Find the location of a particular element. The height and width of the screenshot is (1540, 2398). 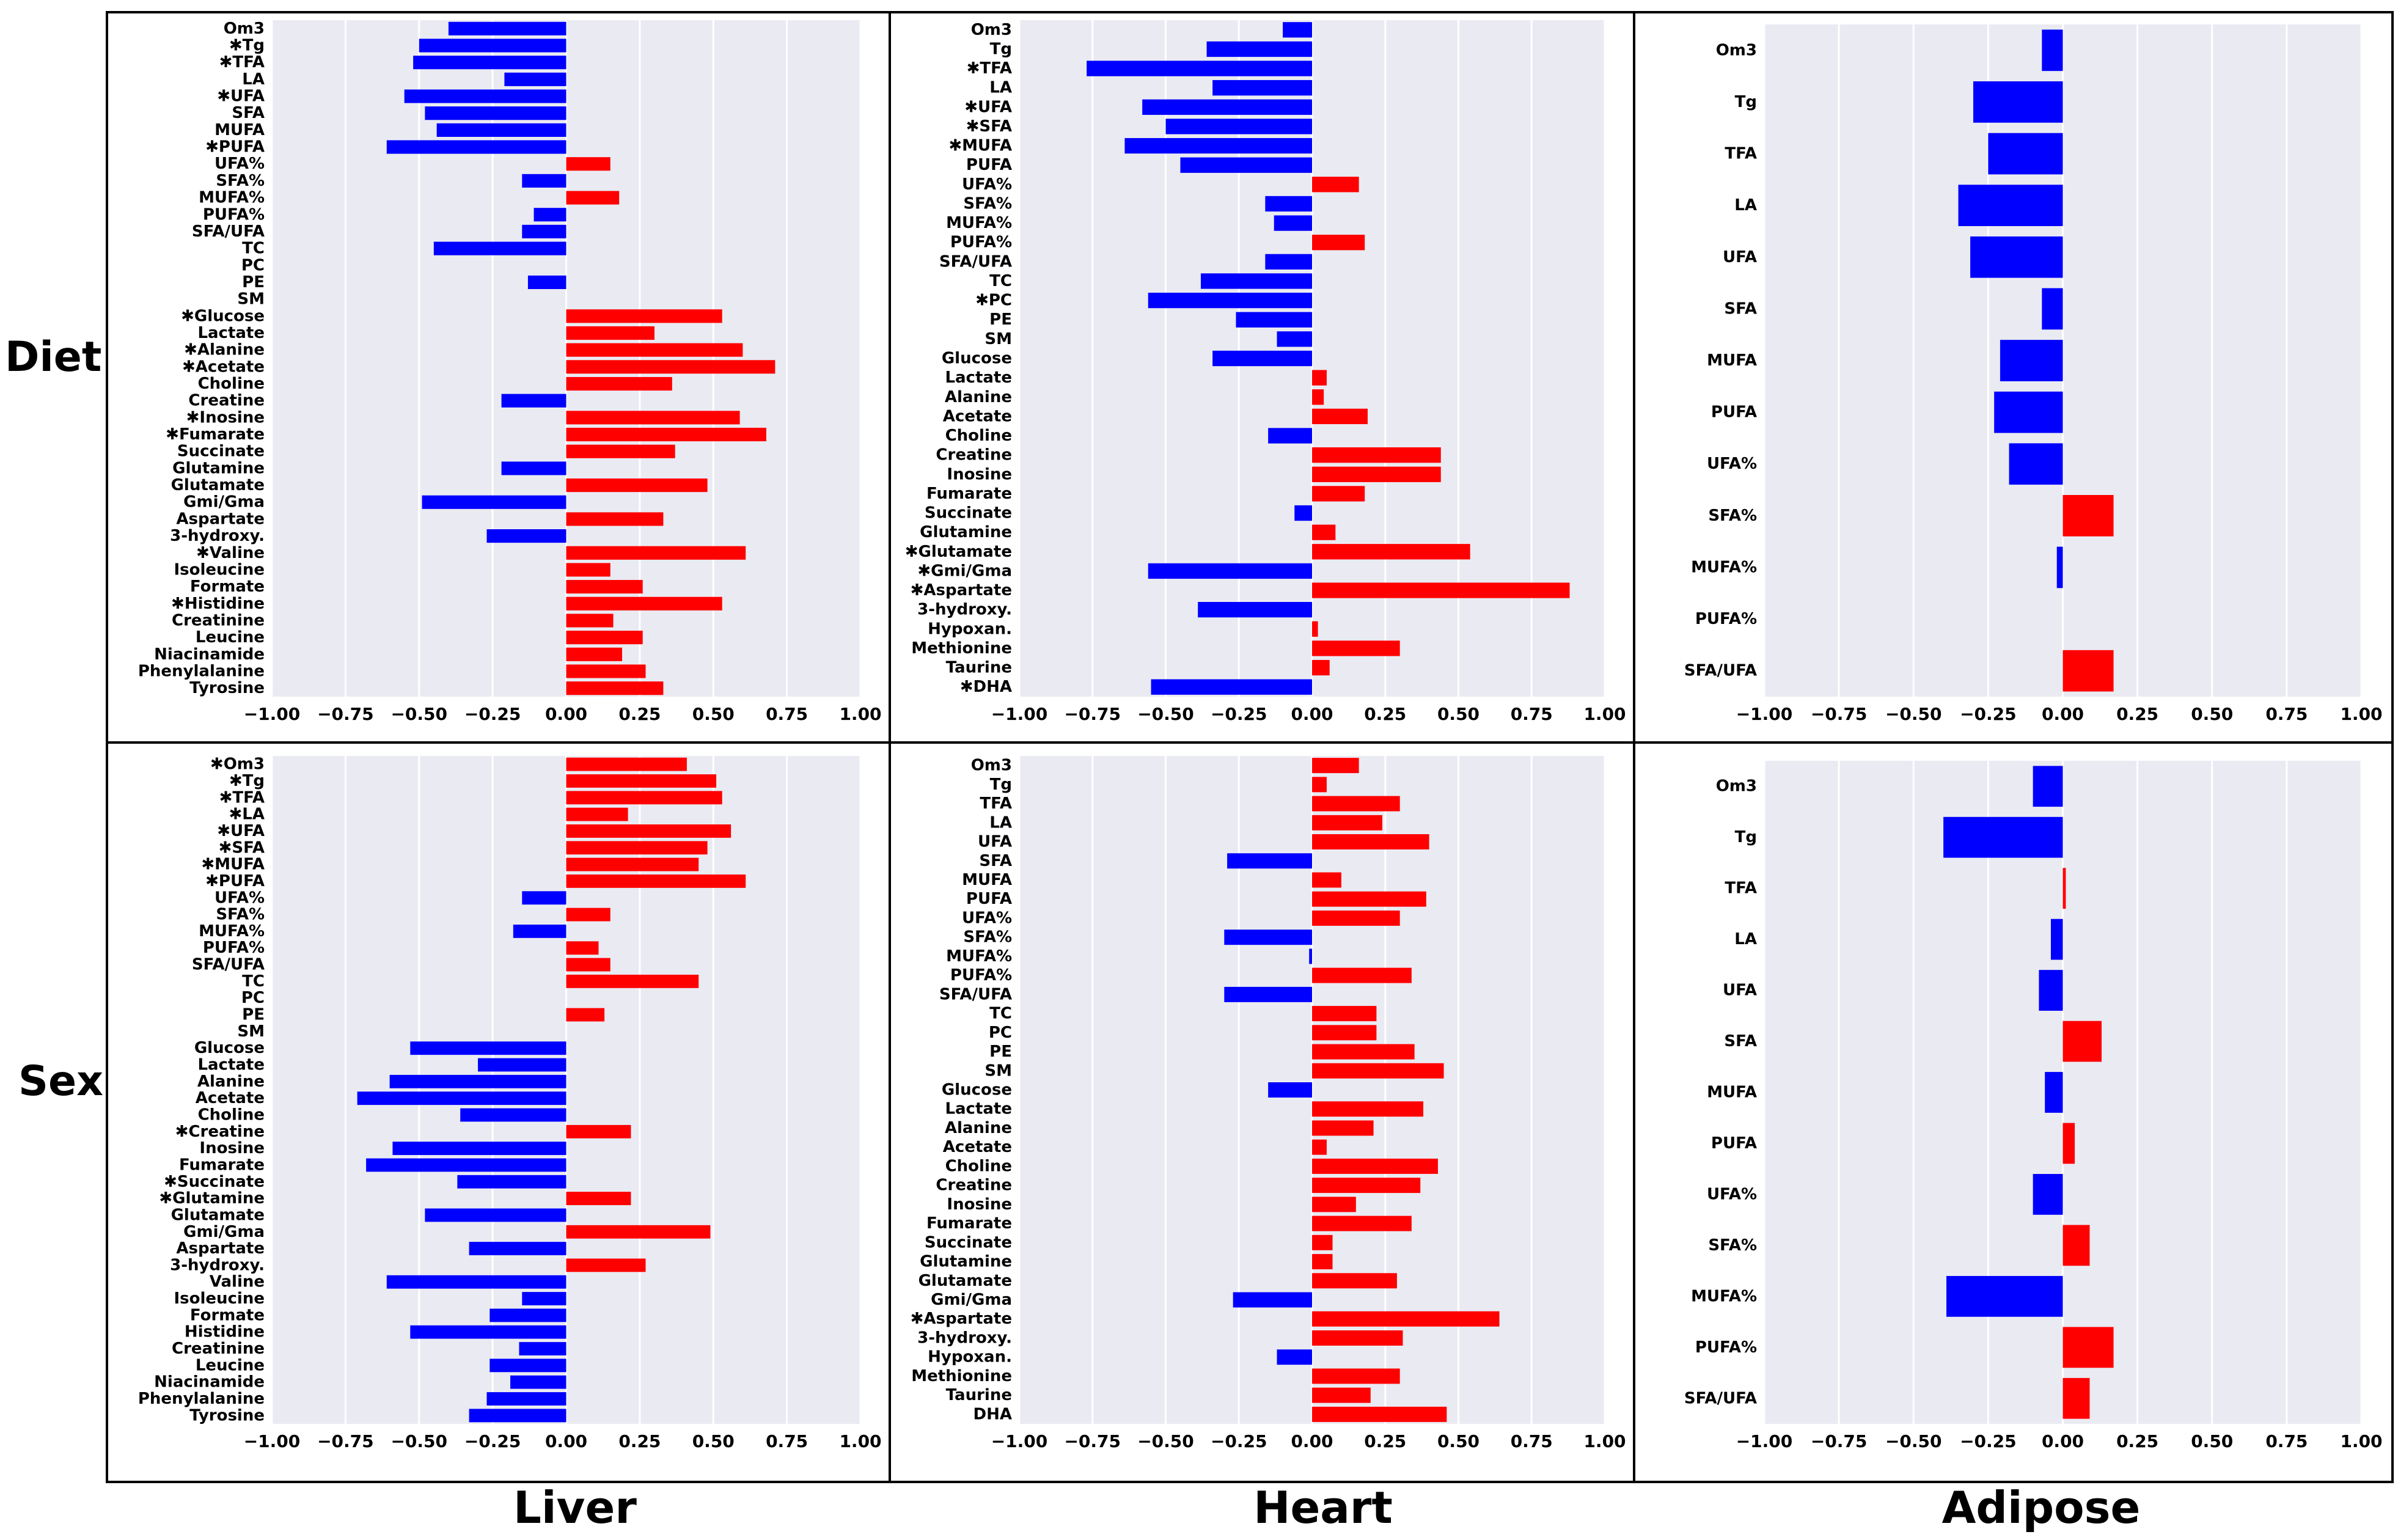

bar-SFA% is located at coordinates (2088, 516).